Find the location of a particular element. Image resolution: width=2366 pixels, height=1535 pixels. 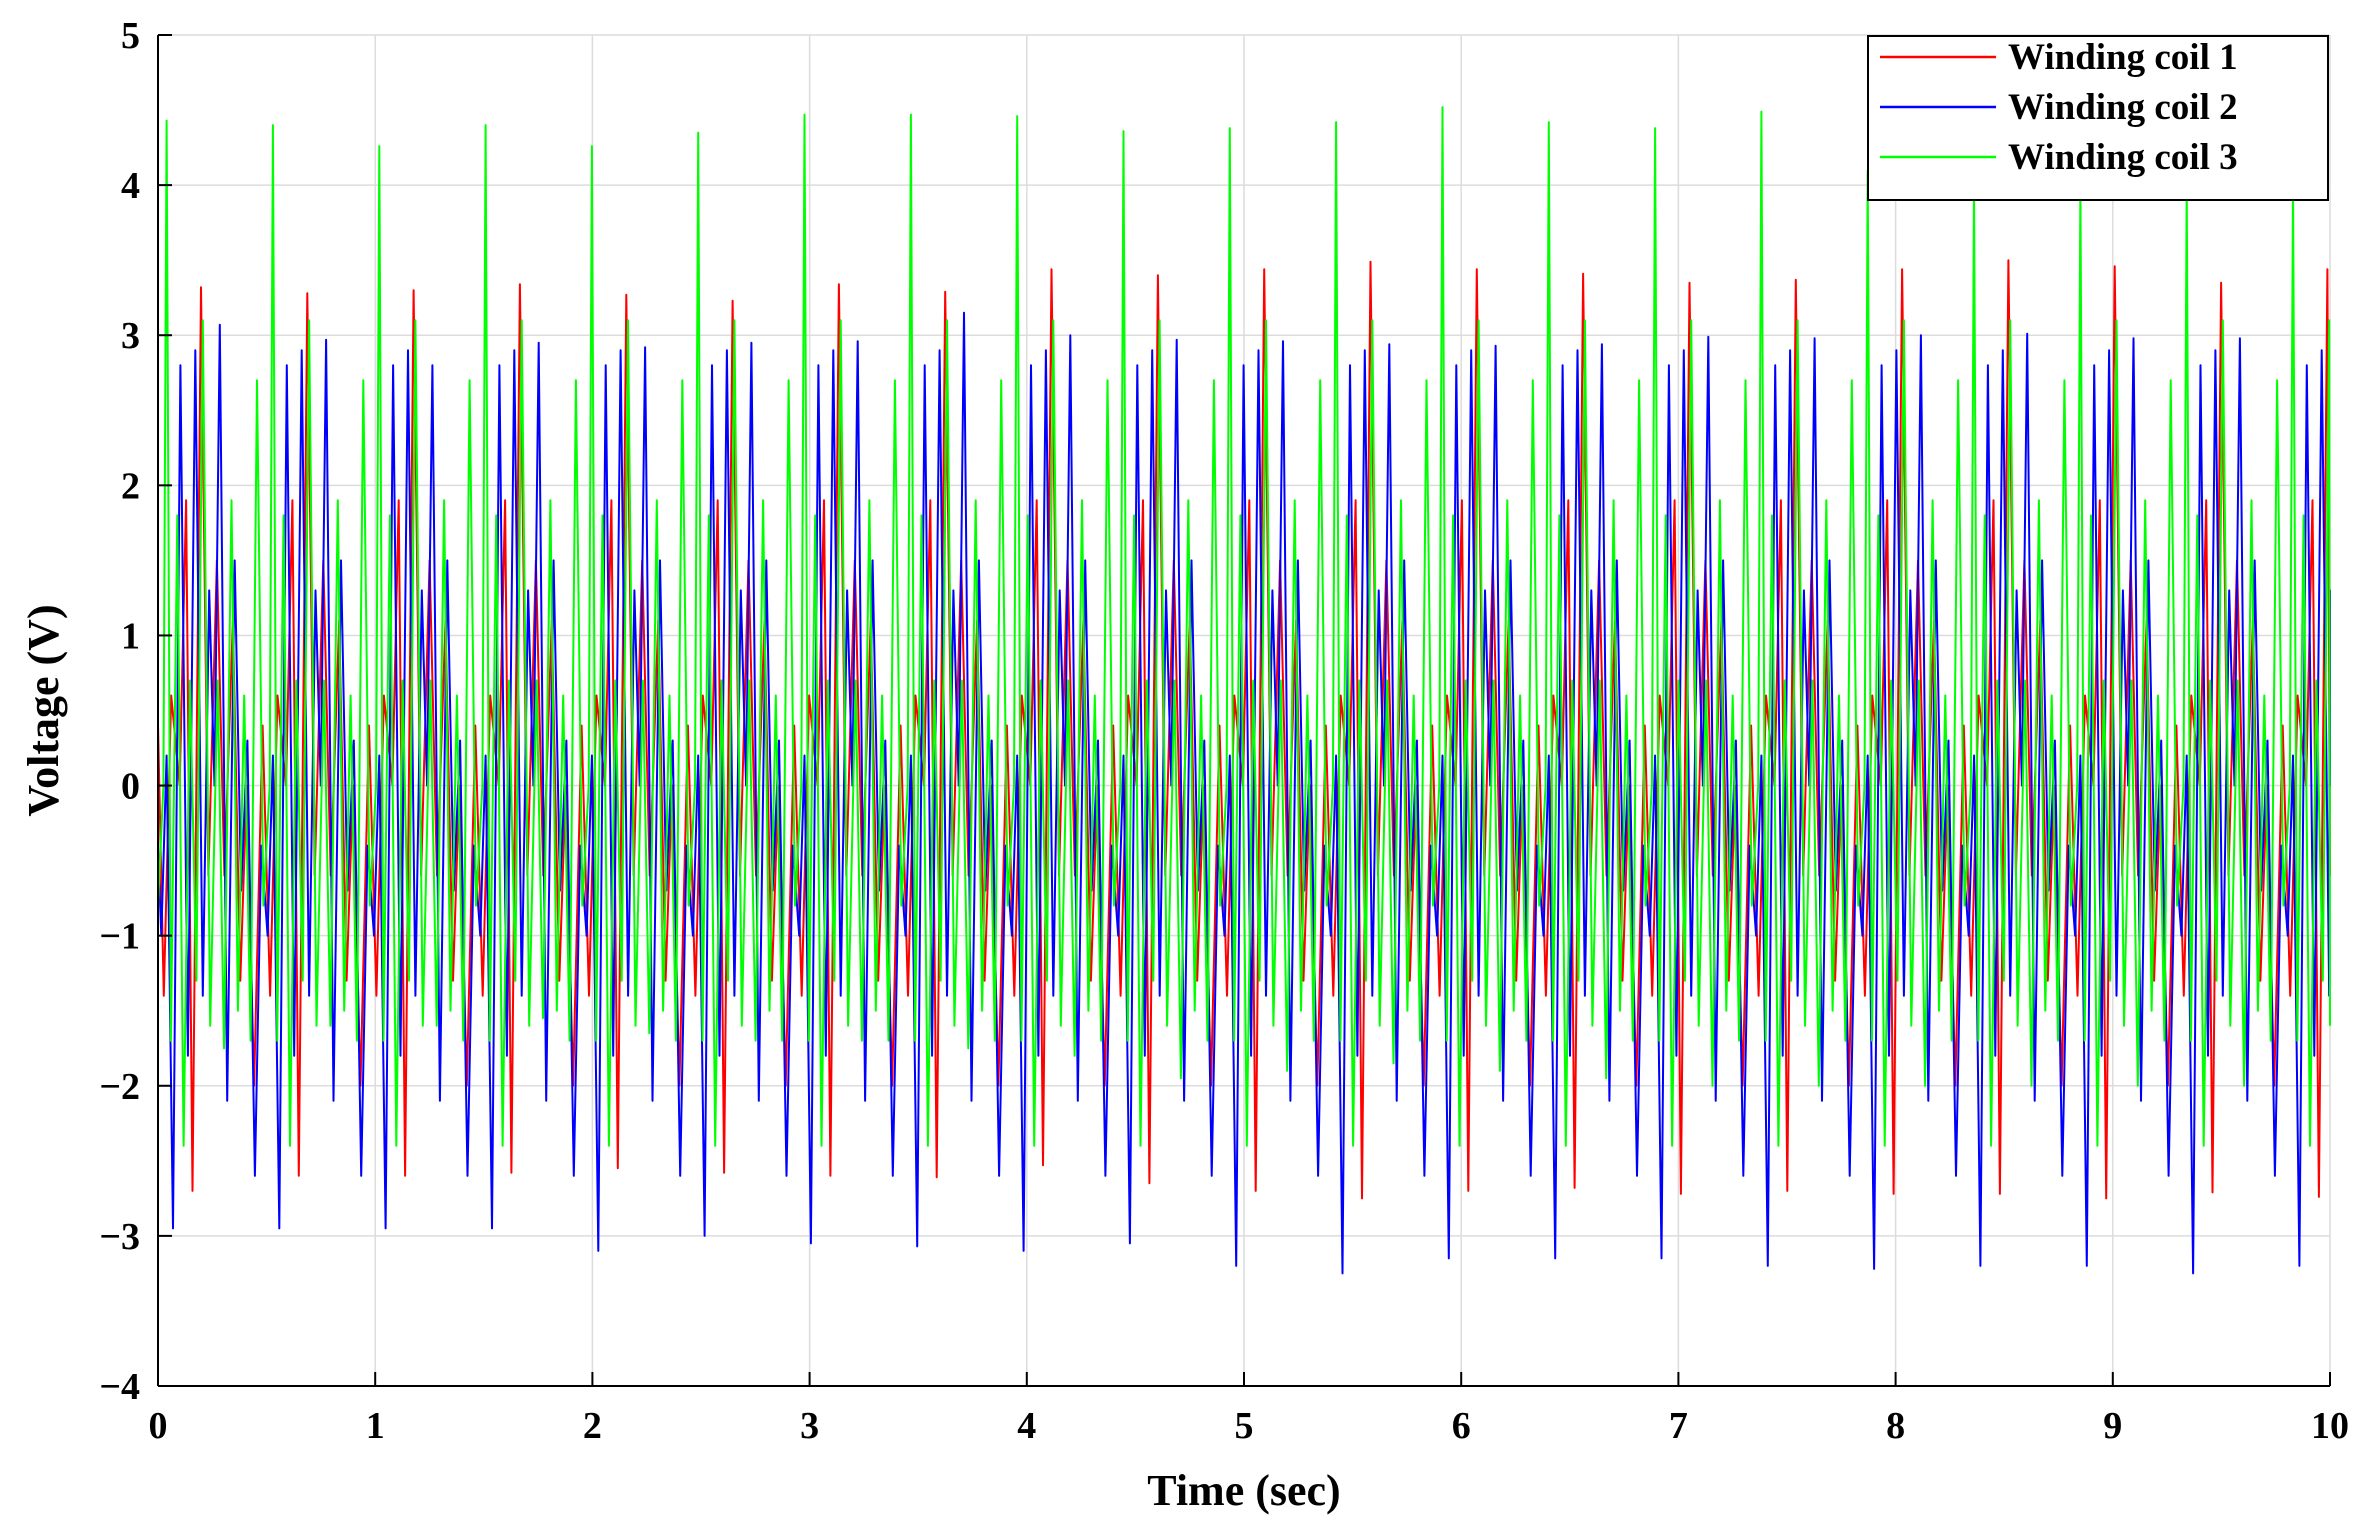

y-tick-label: −1 is located at coordinates (119, 937).